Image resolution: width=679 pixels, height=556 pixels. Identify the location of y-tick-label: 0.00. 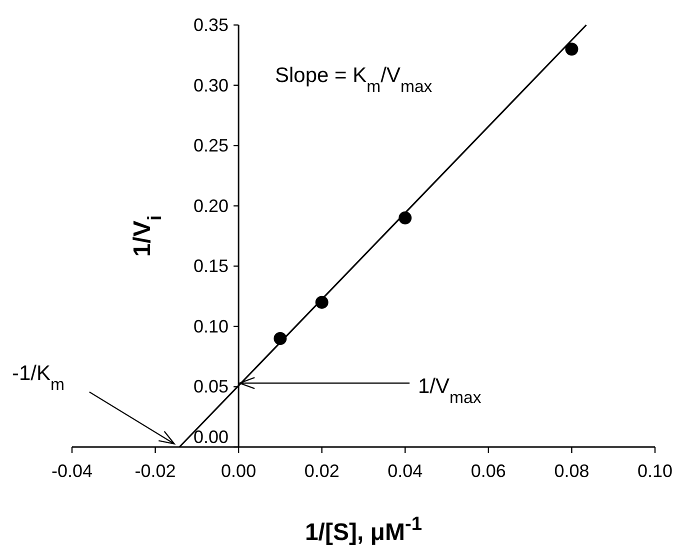
(211, 437).